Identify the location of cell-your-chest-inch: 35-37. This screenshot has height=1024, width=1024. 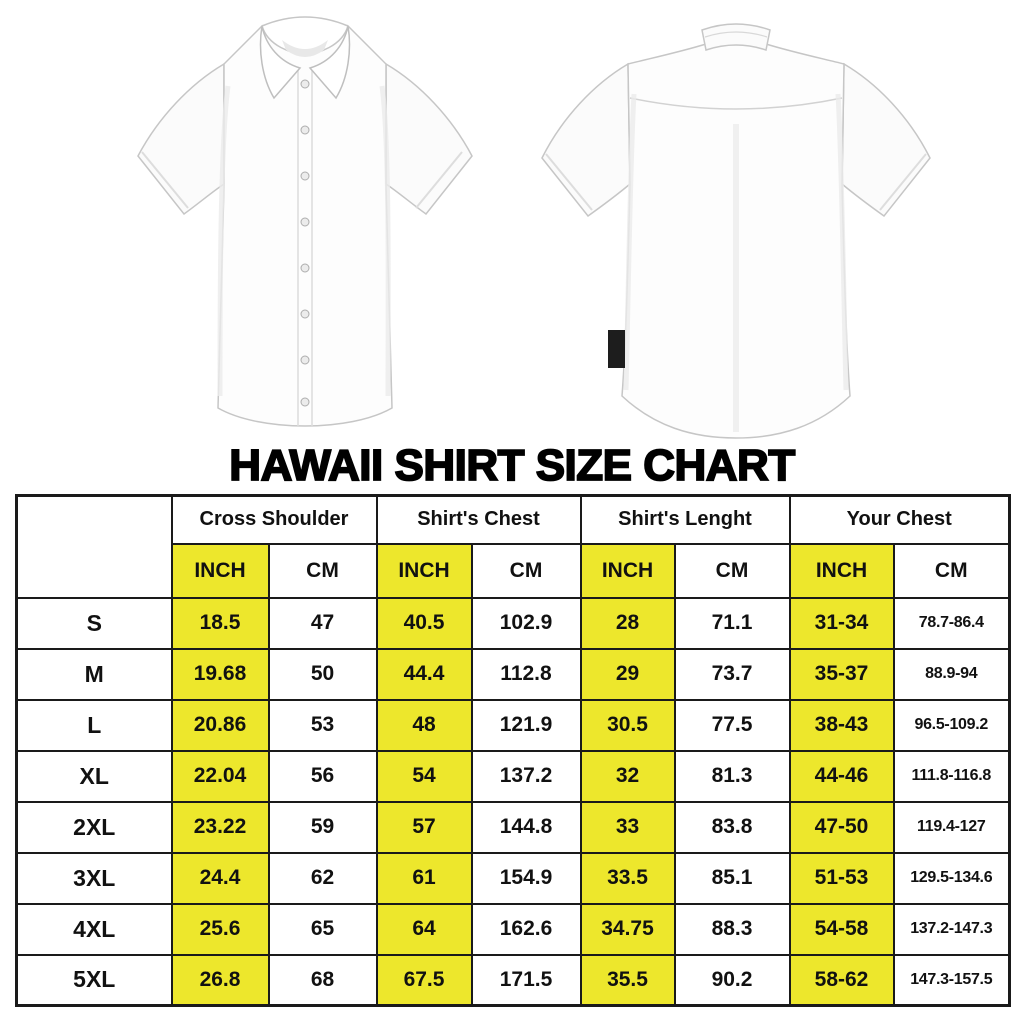
(841, 674).